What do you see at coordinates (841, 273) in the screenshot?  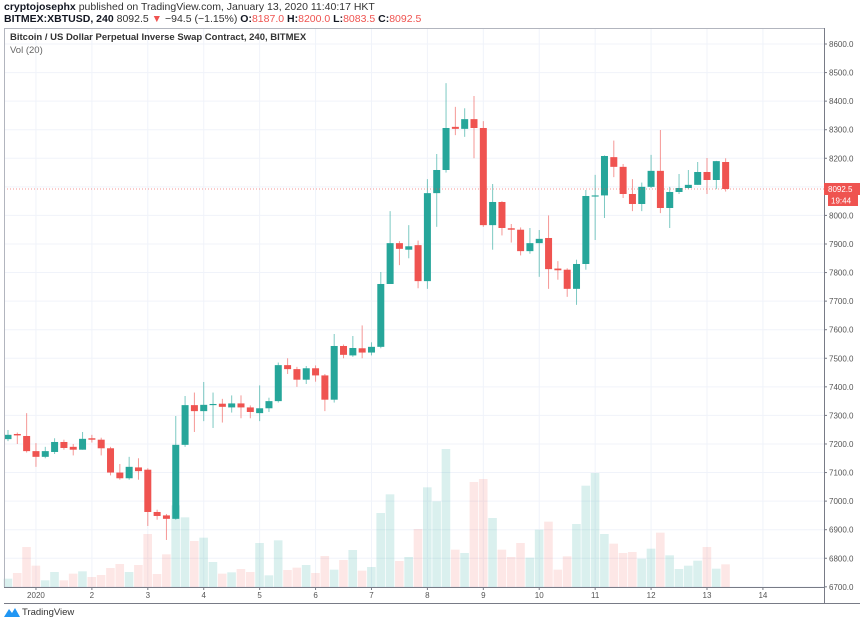 I see `price-label: 7800.0` at bounding box center [841, 273].